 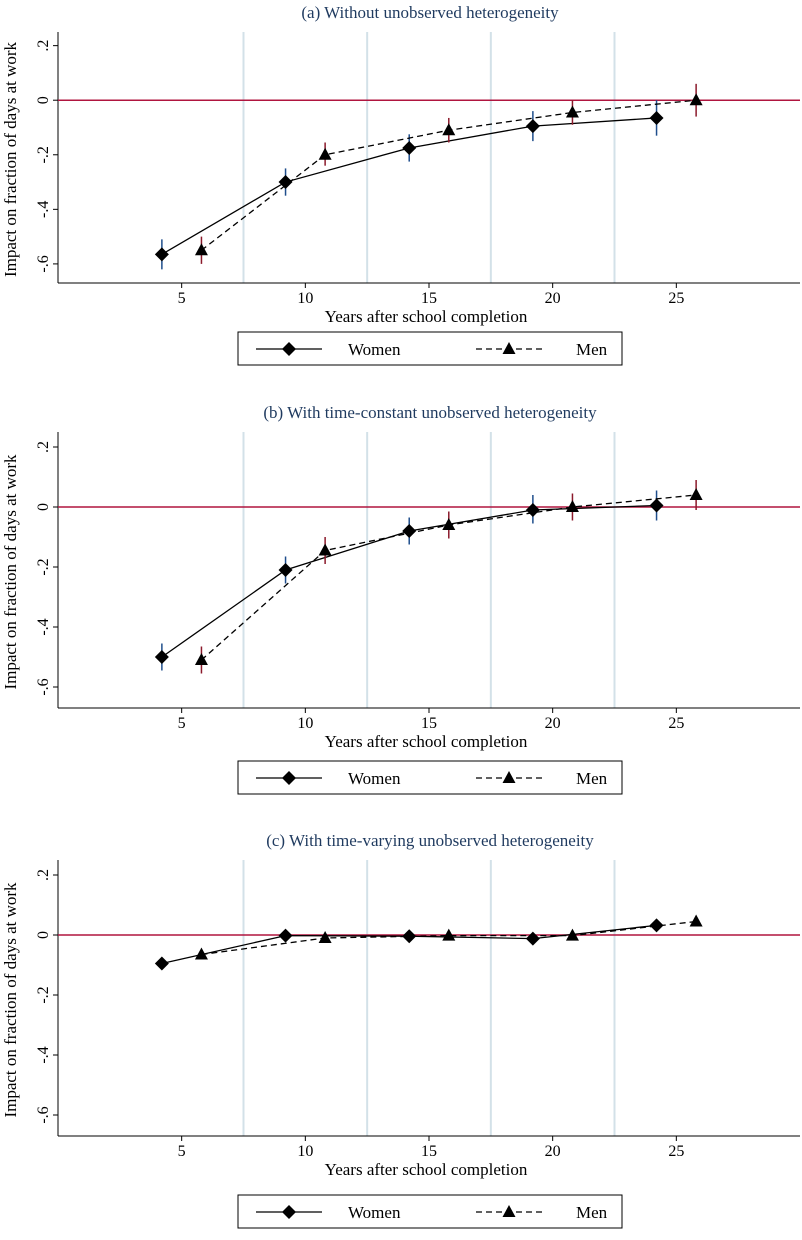 I want to click on series-line, so click(x=449, y=938).